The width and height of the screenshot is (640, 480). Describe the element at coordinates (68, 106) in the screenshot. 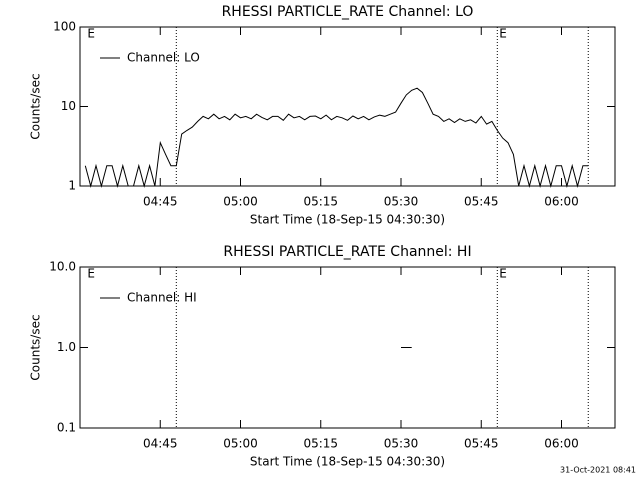

I see `y-tick-label: 10` at that location.